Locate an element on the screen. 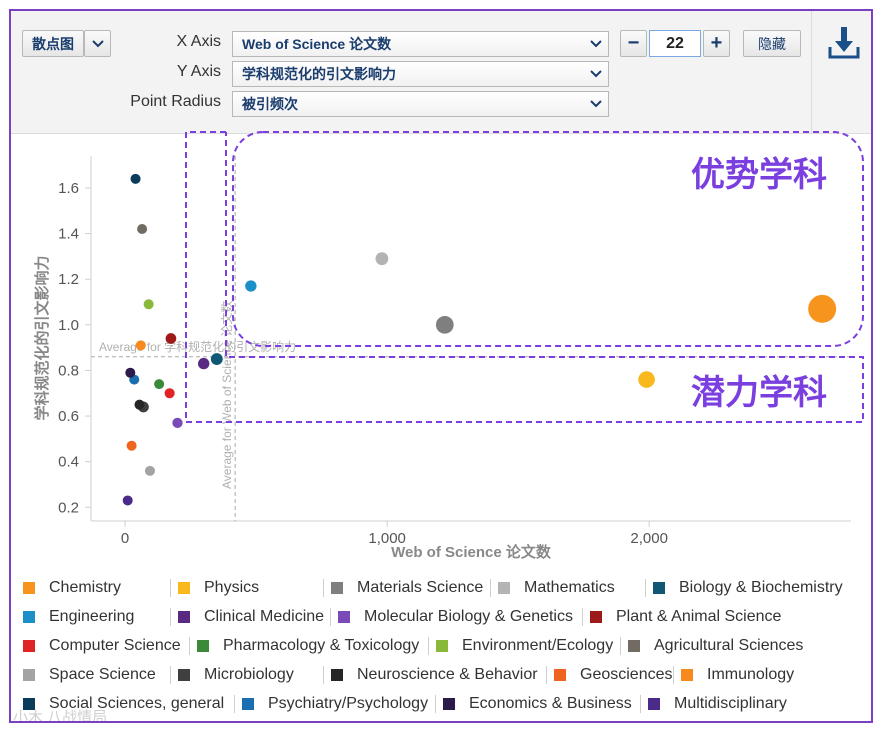 This screenshot has width=881, height=733. x-tick-label: 2,000 is located at coordinates (649, 538).